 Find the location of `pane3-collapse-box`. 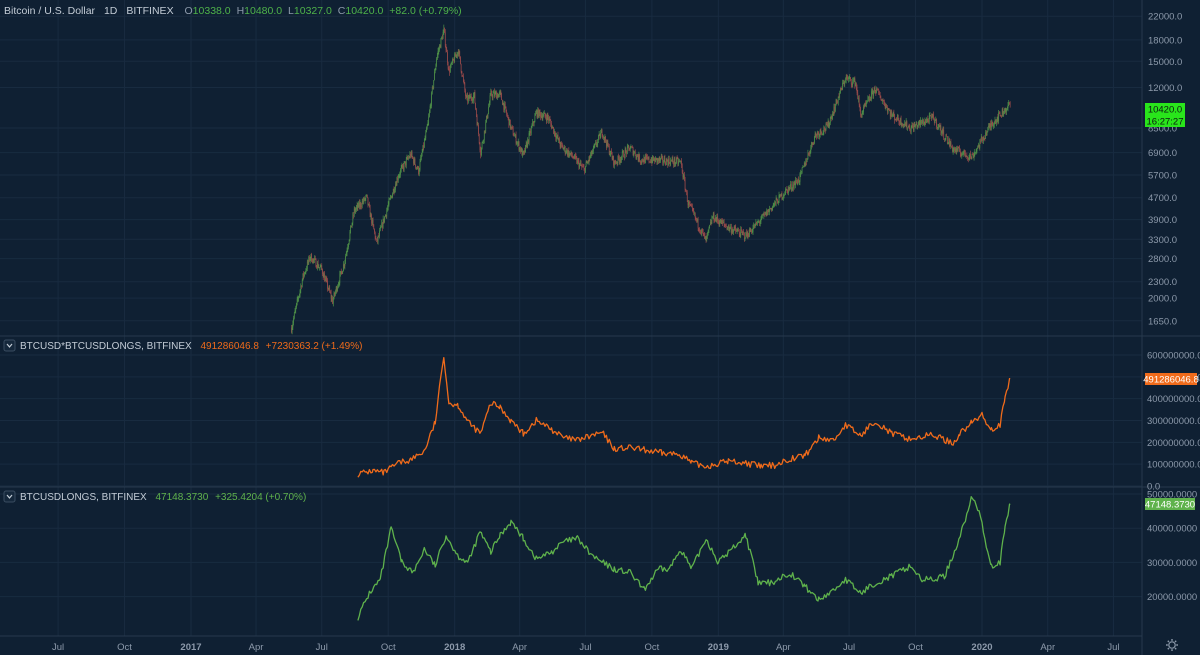

pane3-collapse-box is located at coordinates (9, 496).